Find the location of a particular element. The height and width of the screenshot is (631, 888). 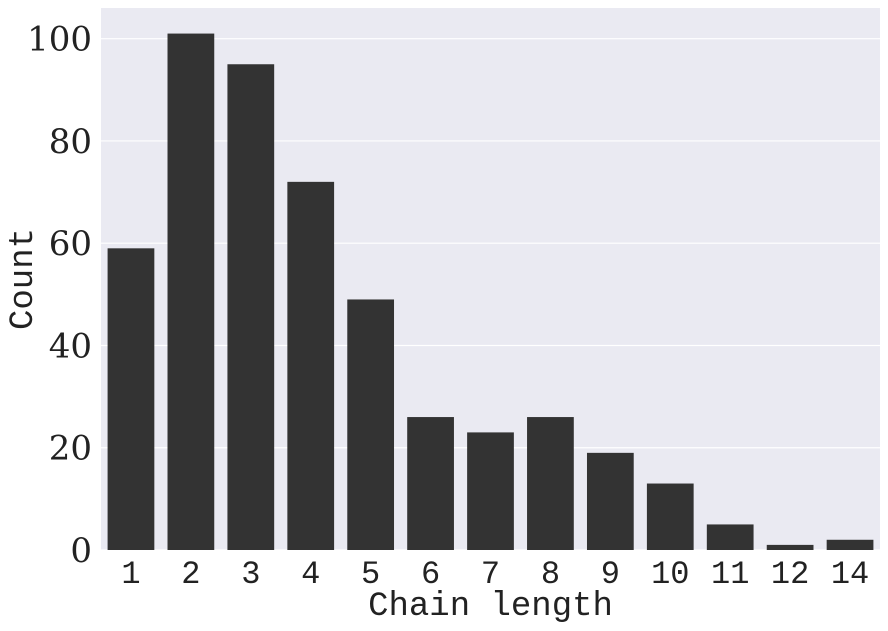

y-tick-label: 80 is located at coordinates (70, 142).